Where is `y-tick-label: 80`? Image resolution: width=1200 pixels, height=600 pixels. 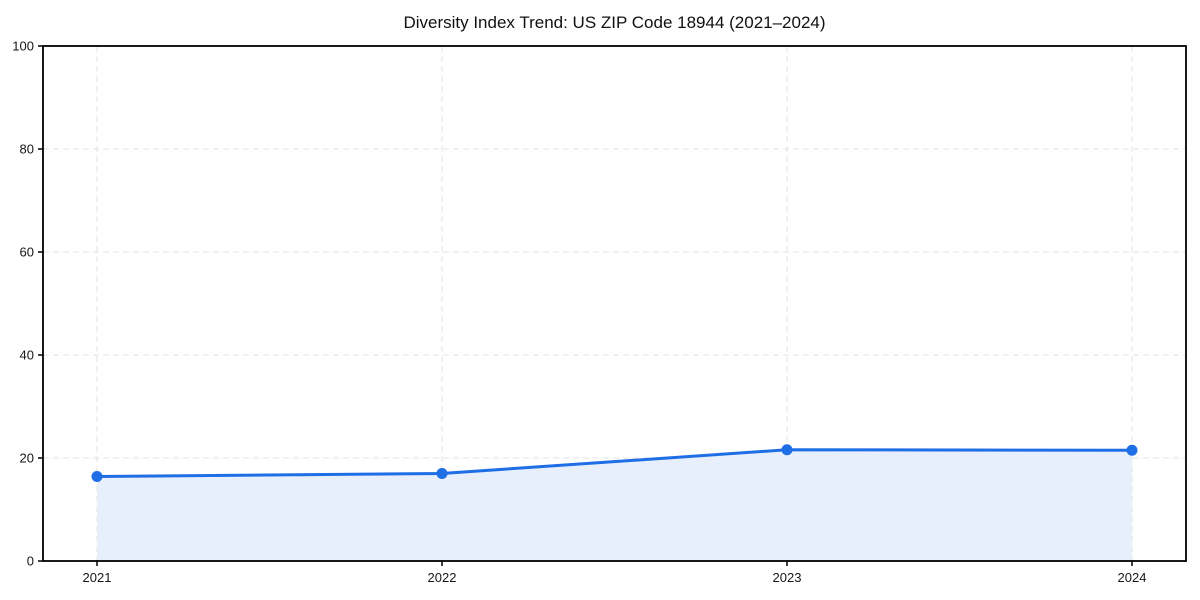
y-tick-label: 80 is located at coordinates (27, 149).